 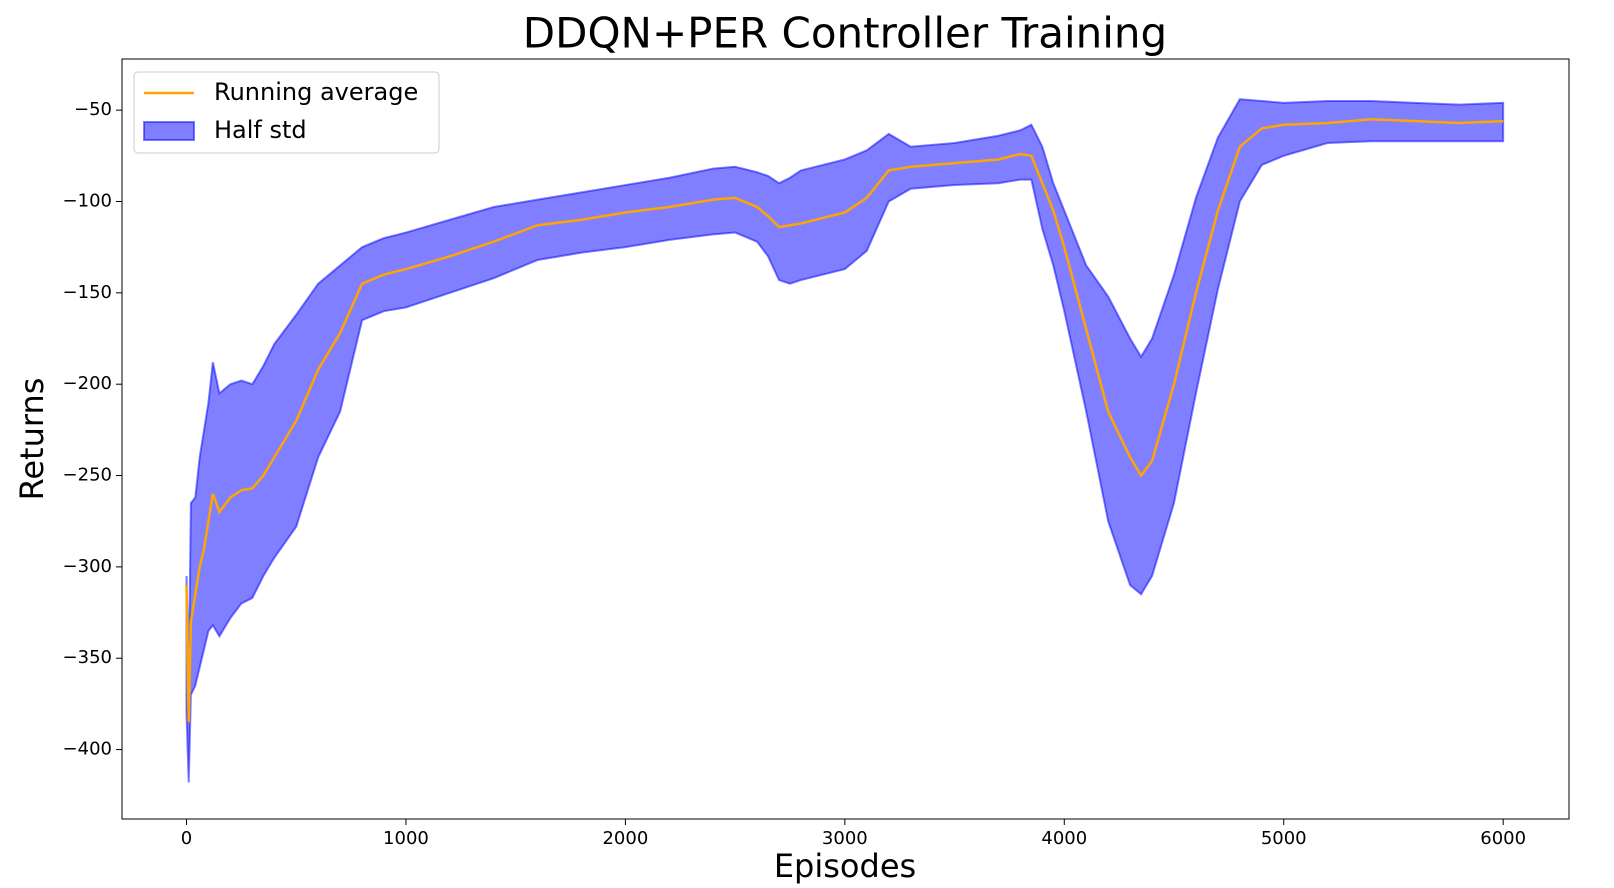 I want to click on y-tick-label: −400, so click(x=87, y=749).